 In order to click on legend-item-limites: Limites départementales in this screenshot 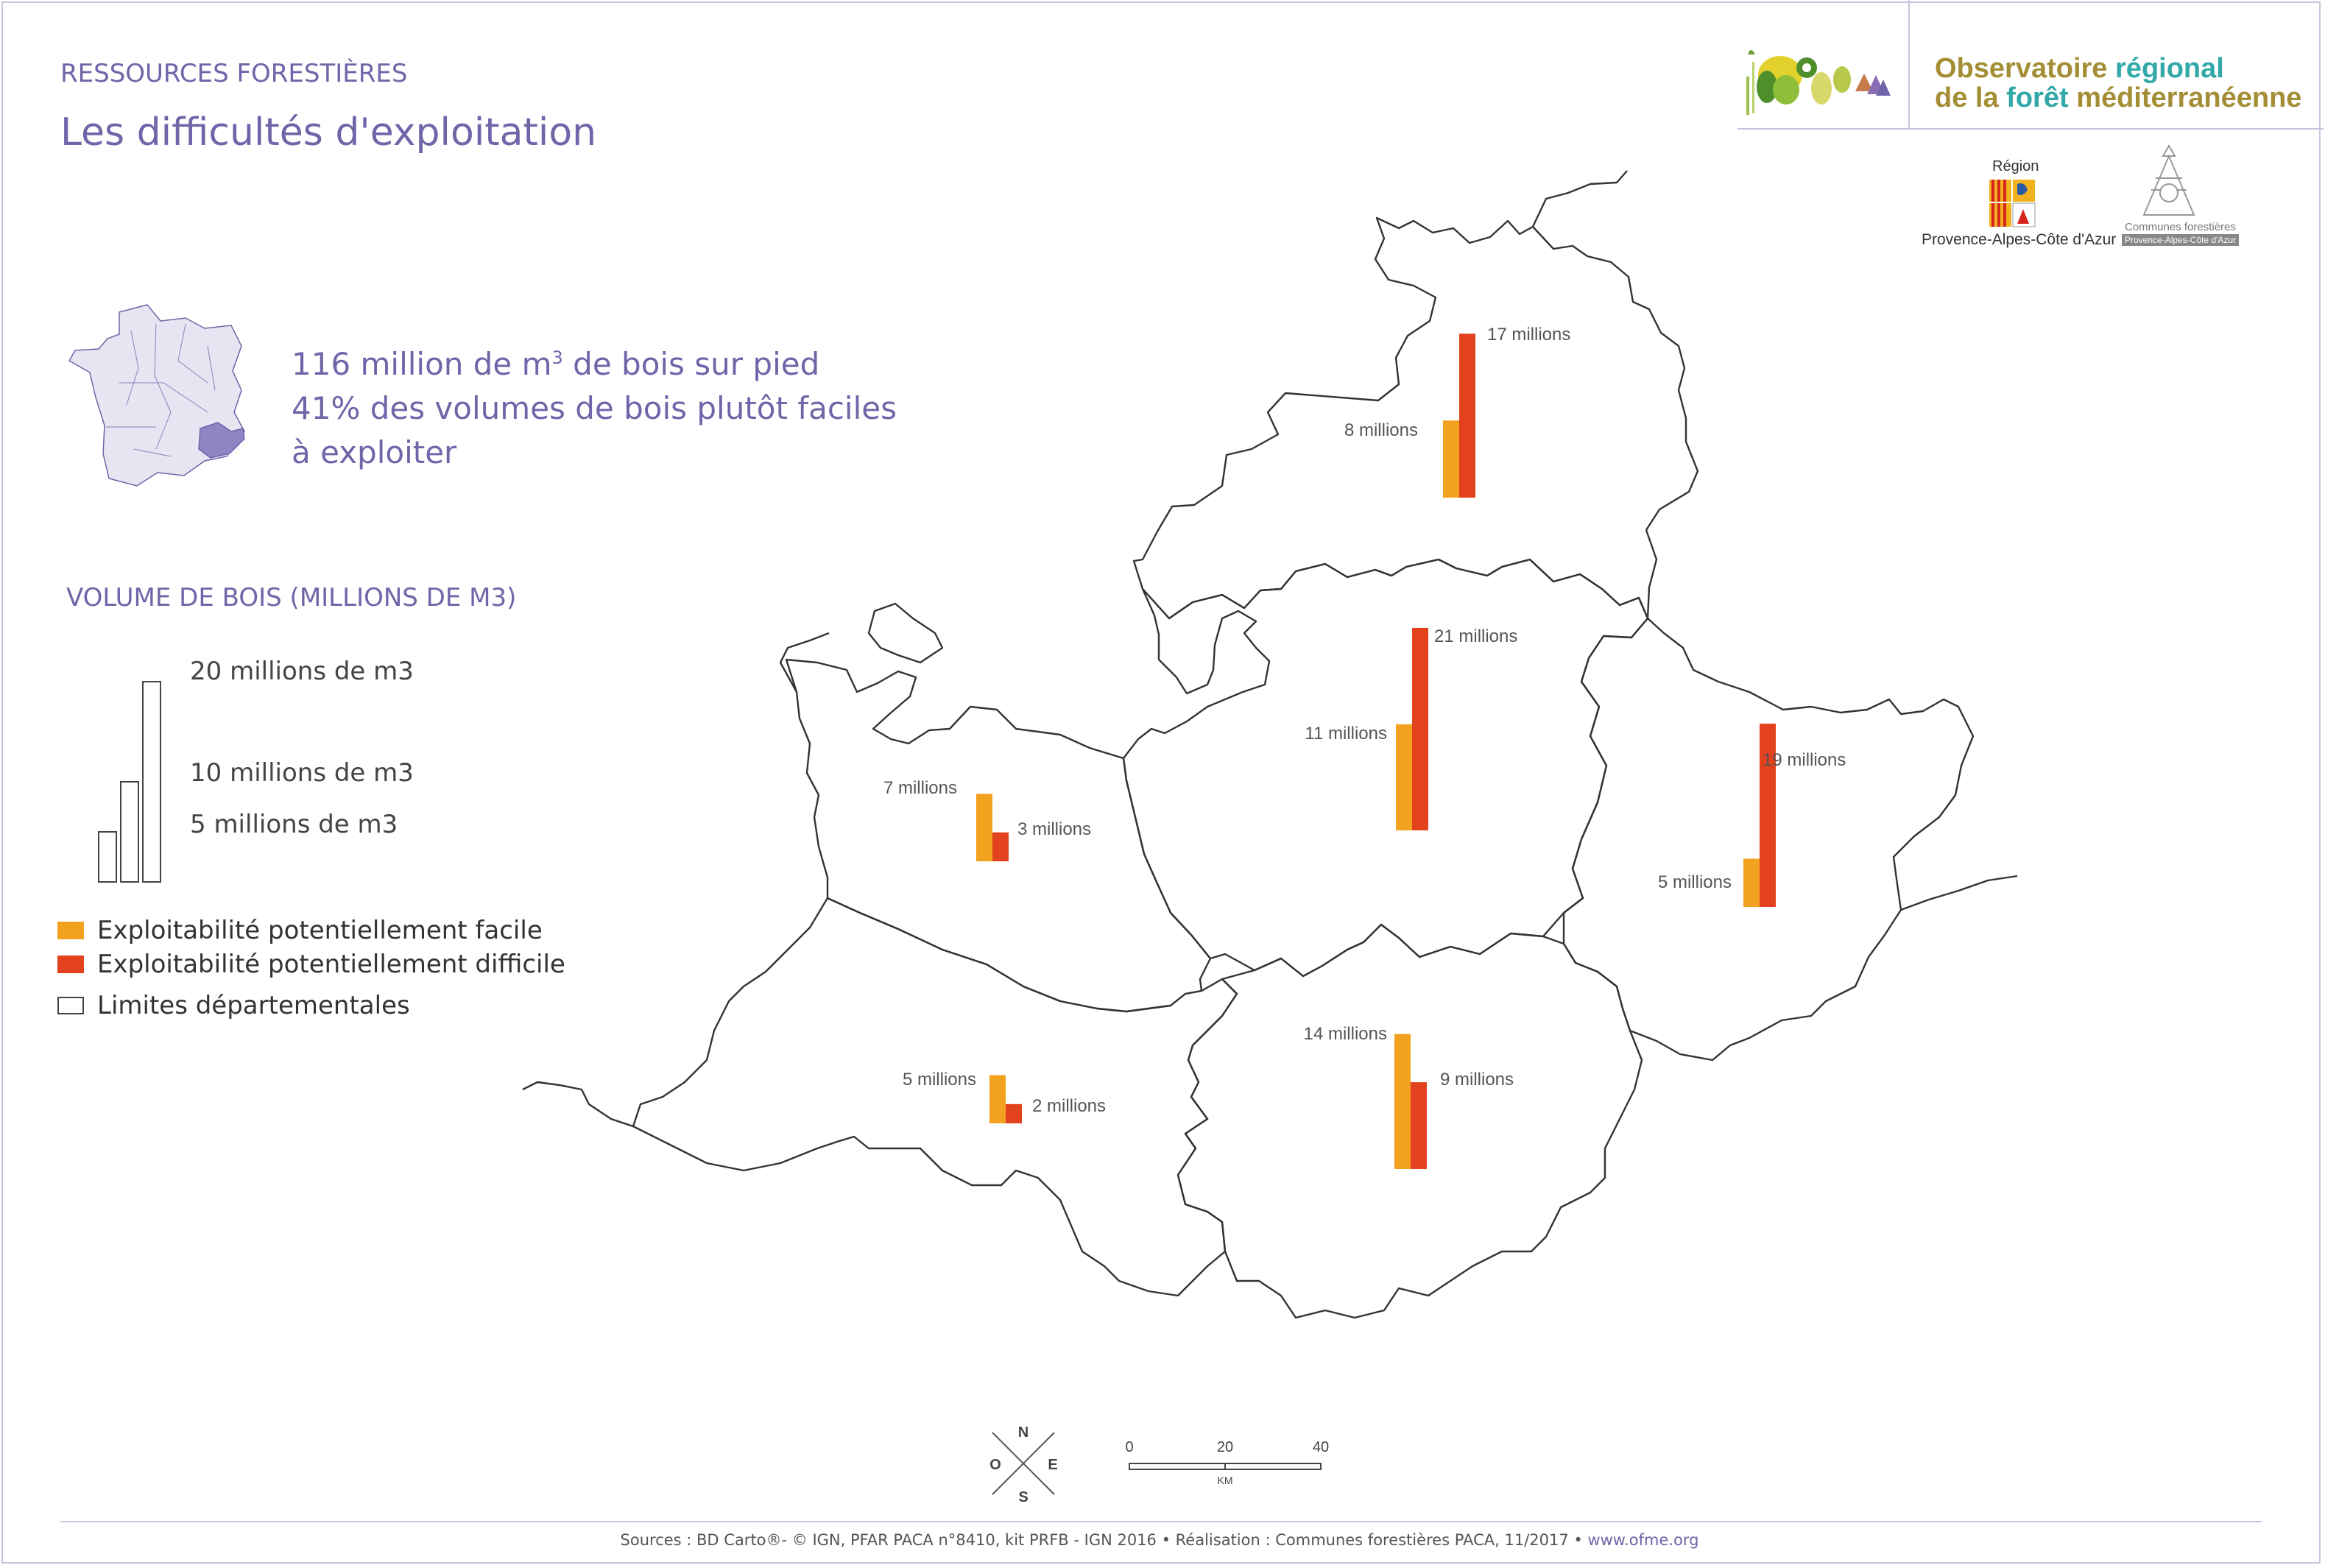, I will do `click(234, 1006)`.